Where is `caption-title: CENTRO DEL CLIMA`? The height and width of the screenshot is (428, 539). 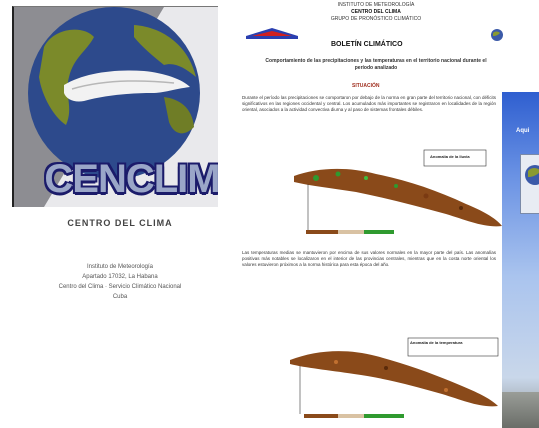
caption-title: CENTRO DEL CLIMA is located at coordinates (120, 223).